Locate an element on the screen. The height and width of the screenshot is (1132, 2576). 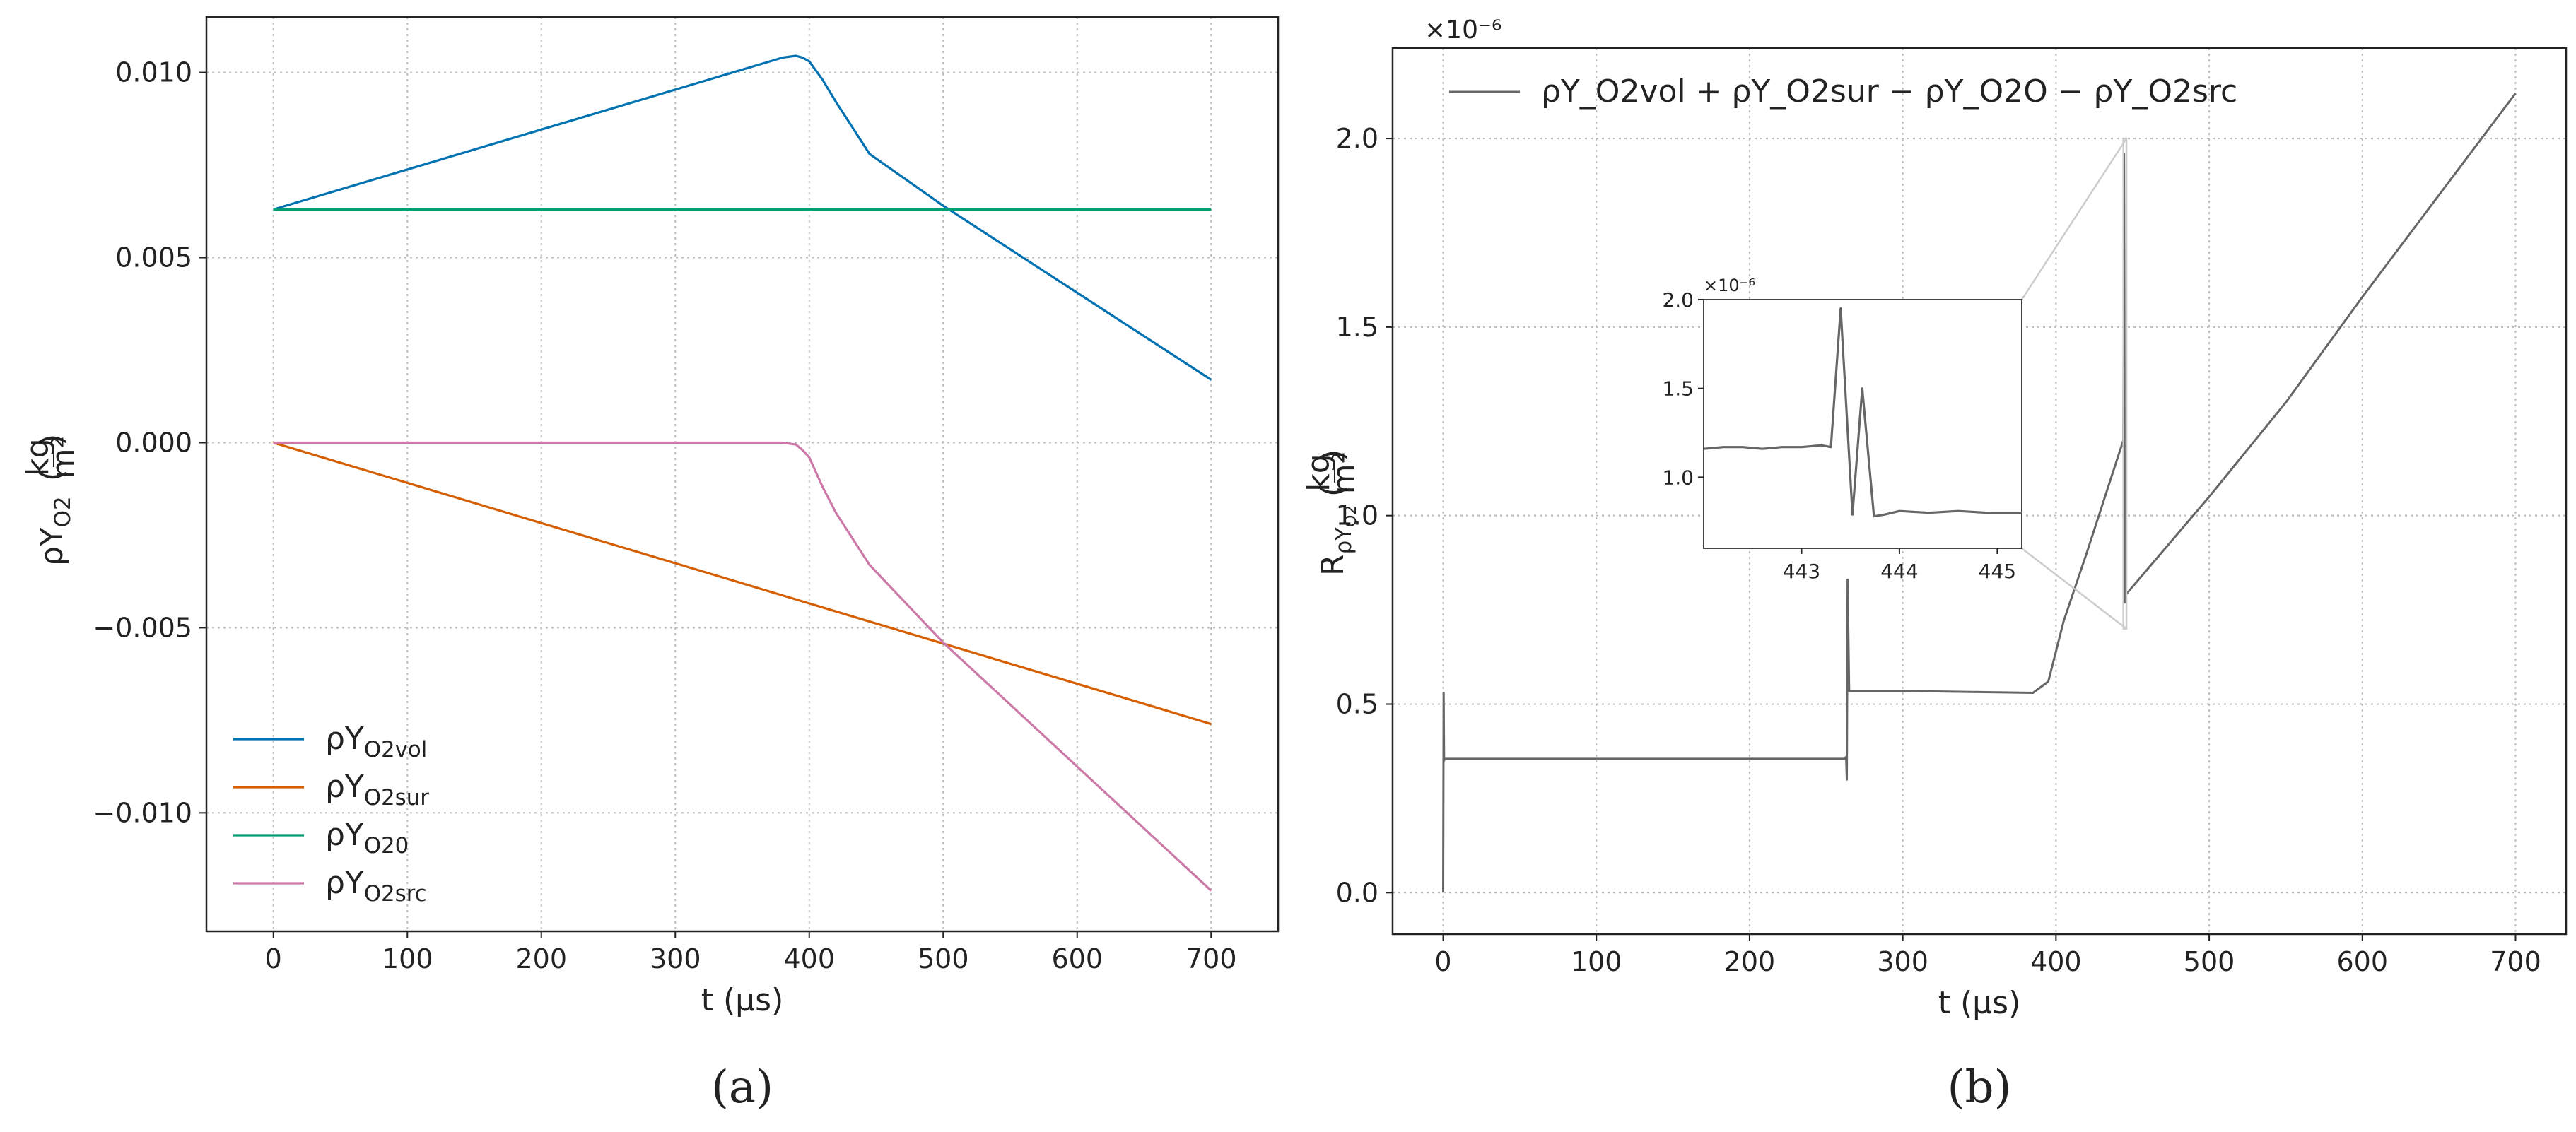
chart-b-y-tick-label-2: 1.0 is located at coordinates (1357, 515).